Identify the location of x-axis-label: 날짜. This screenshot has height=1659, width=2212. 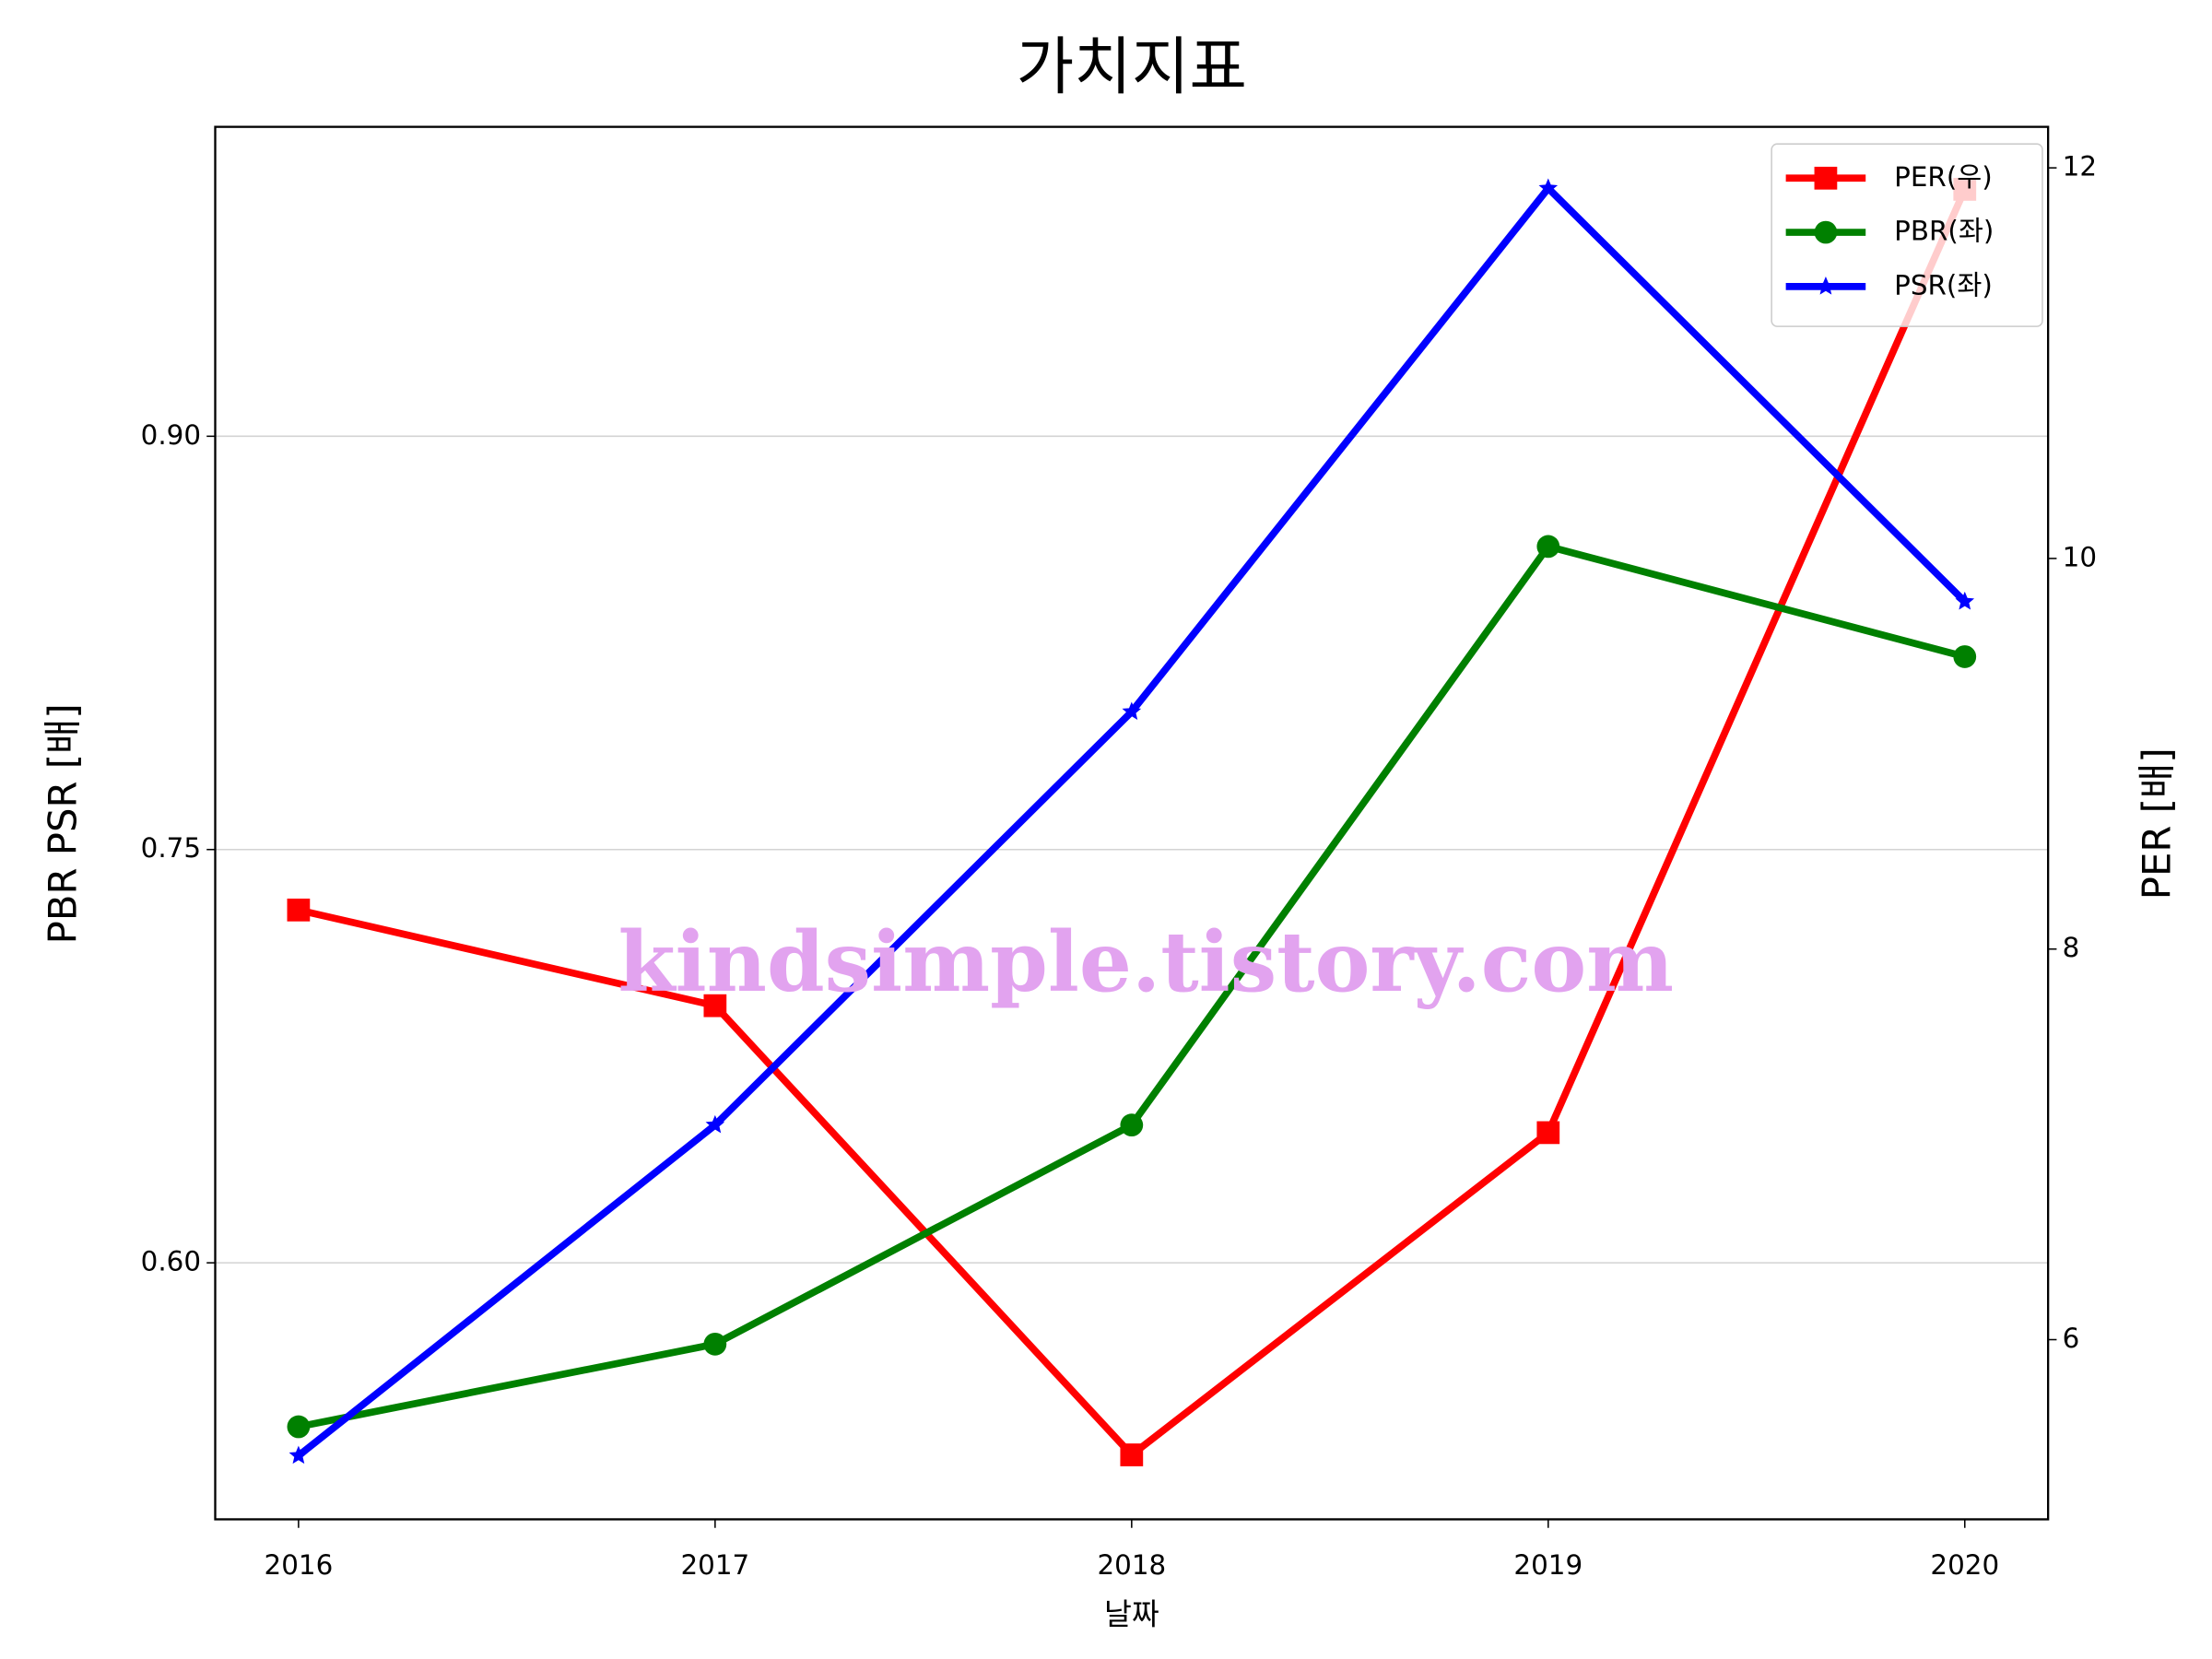
(1131, 1614).